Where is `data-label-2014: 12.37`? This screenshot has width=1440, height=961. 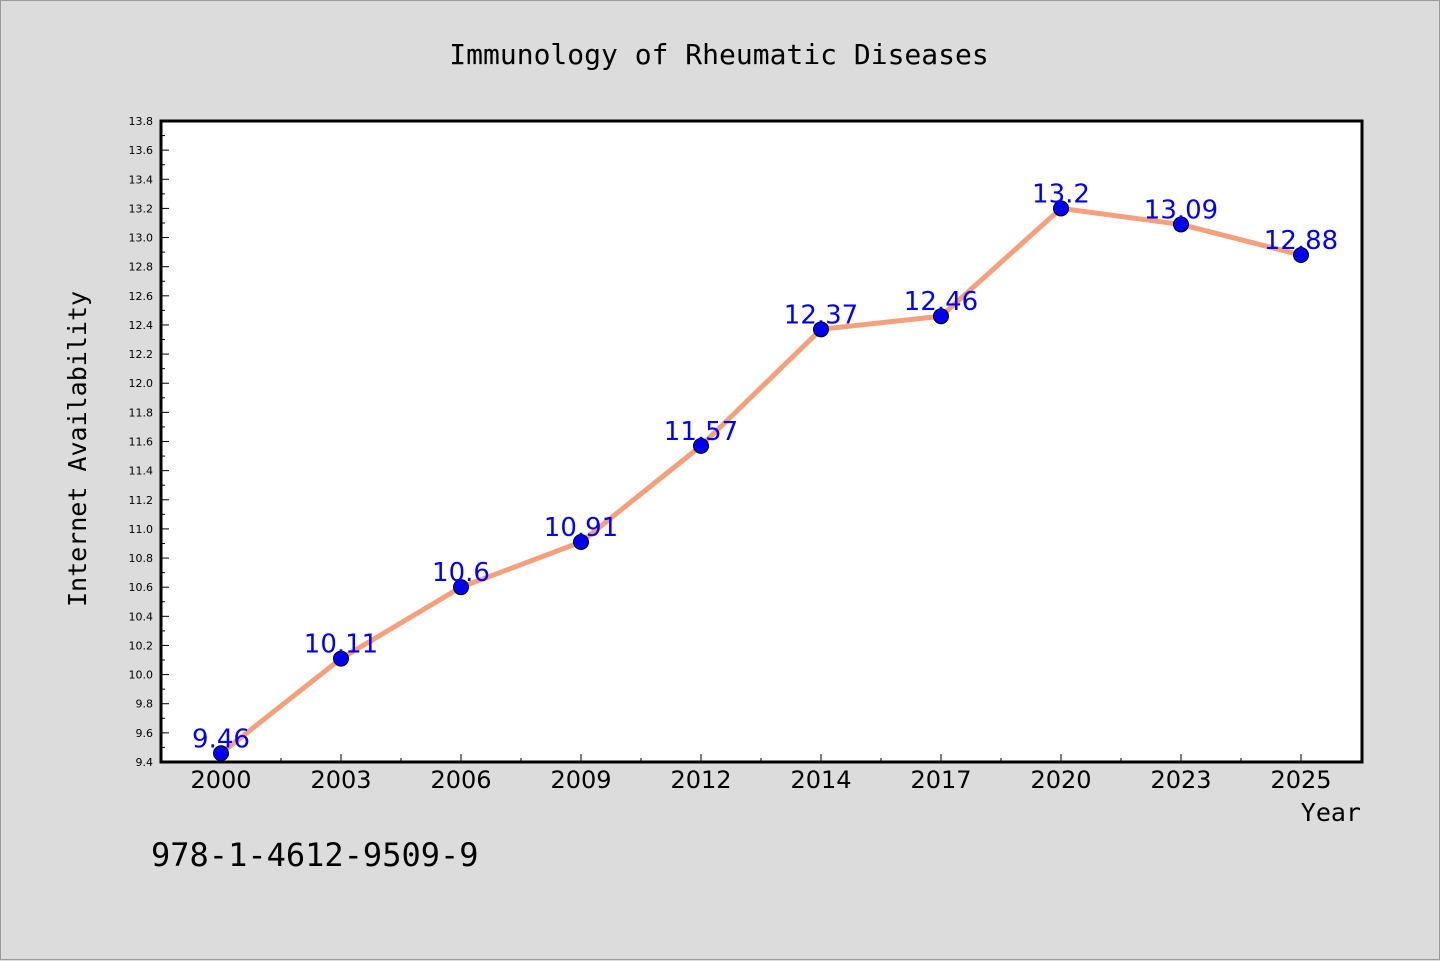 data-label-2014: 12.37 is located at coordinates (821, 315).